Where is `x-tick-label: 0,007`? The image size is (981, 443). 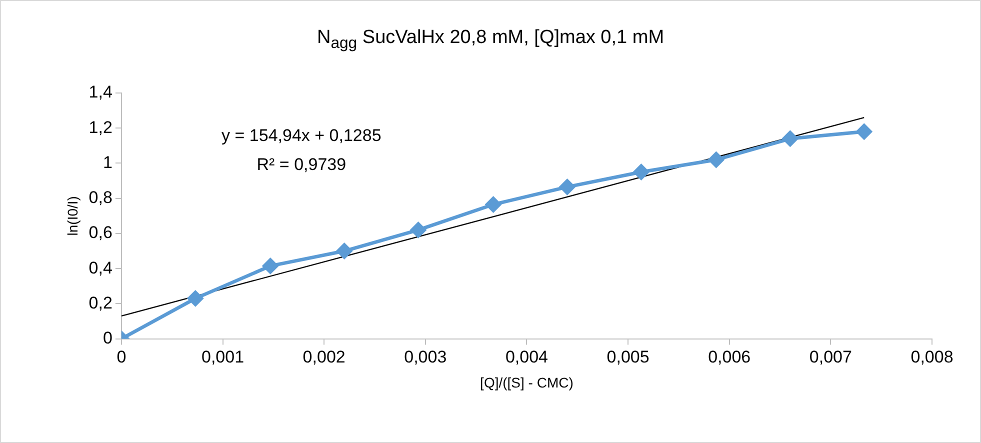
x-tick-label: 0,007 is located at coordinates (830, 357).